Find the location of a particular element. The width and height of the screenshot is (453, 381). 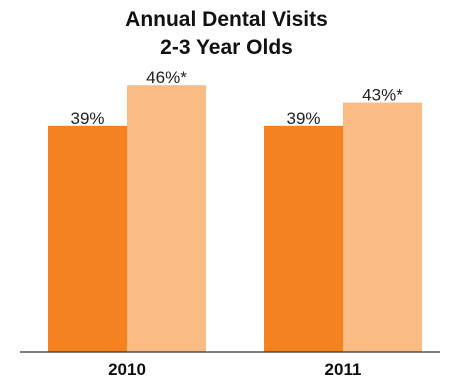

data-label-2011-series-2: 43%* is located at coordinates (382, 95).